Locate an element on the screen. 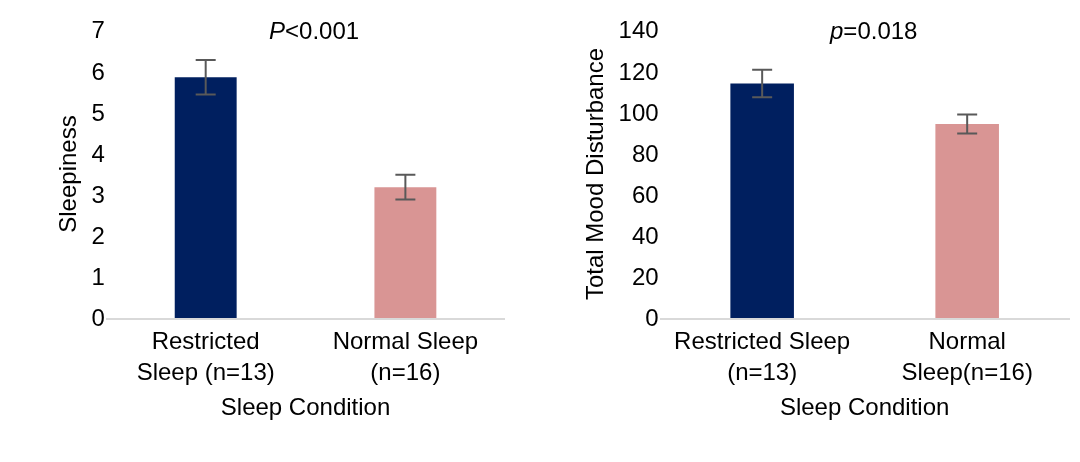 The width and height of the screenshot is (1080, 462). x-tick-label: Normal Sleep (n=16) is located at coordinates (405, 355).